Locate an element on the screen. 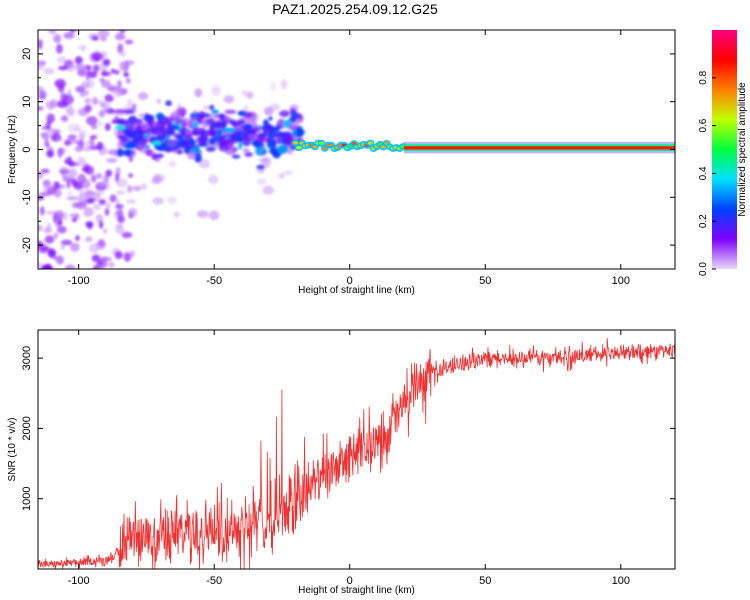  carrier-core is located at coordinates (539, 148).